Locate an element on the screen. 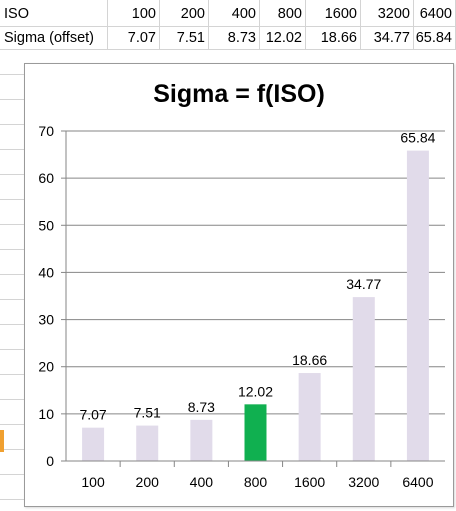 The height and width of the screenshot is (511, 456). data-label: 34.77 is located at coordinates (363, 284).